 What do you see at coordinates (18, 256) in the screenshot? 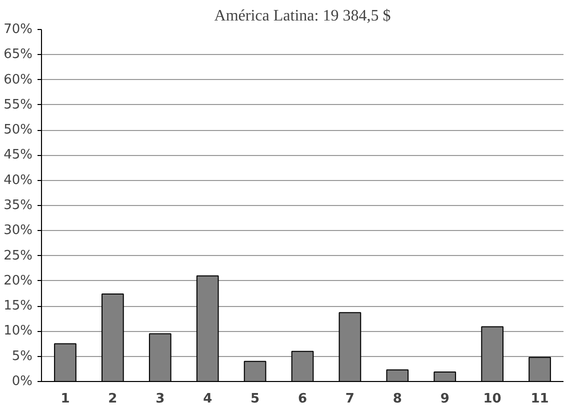
I see `y-tick-label: 25%` at bounding box center [18, 256].